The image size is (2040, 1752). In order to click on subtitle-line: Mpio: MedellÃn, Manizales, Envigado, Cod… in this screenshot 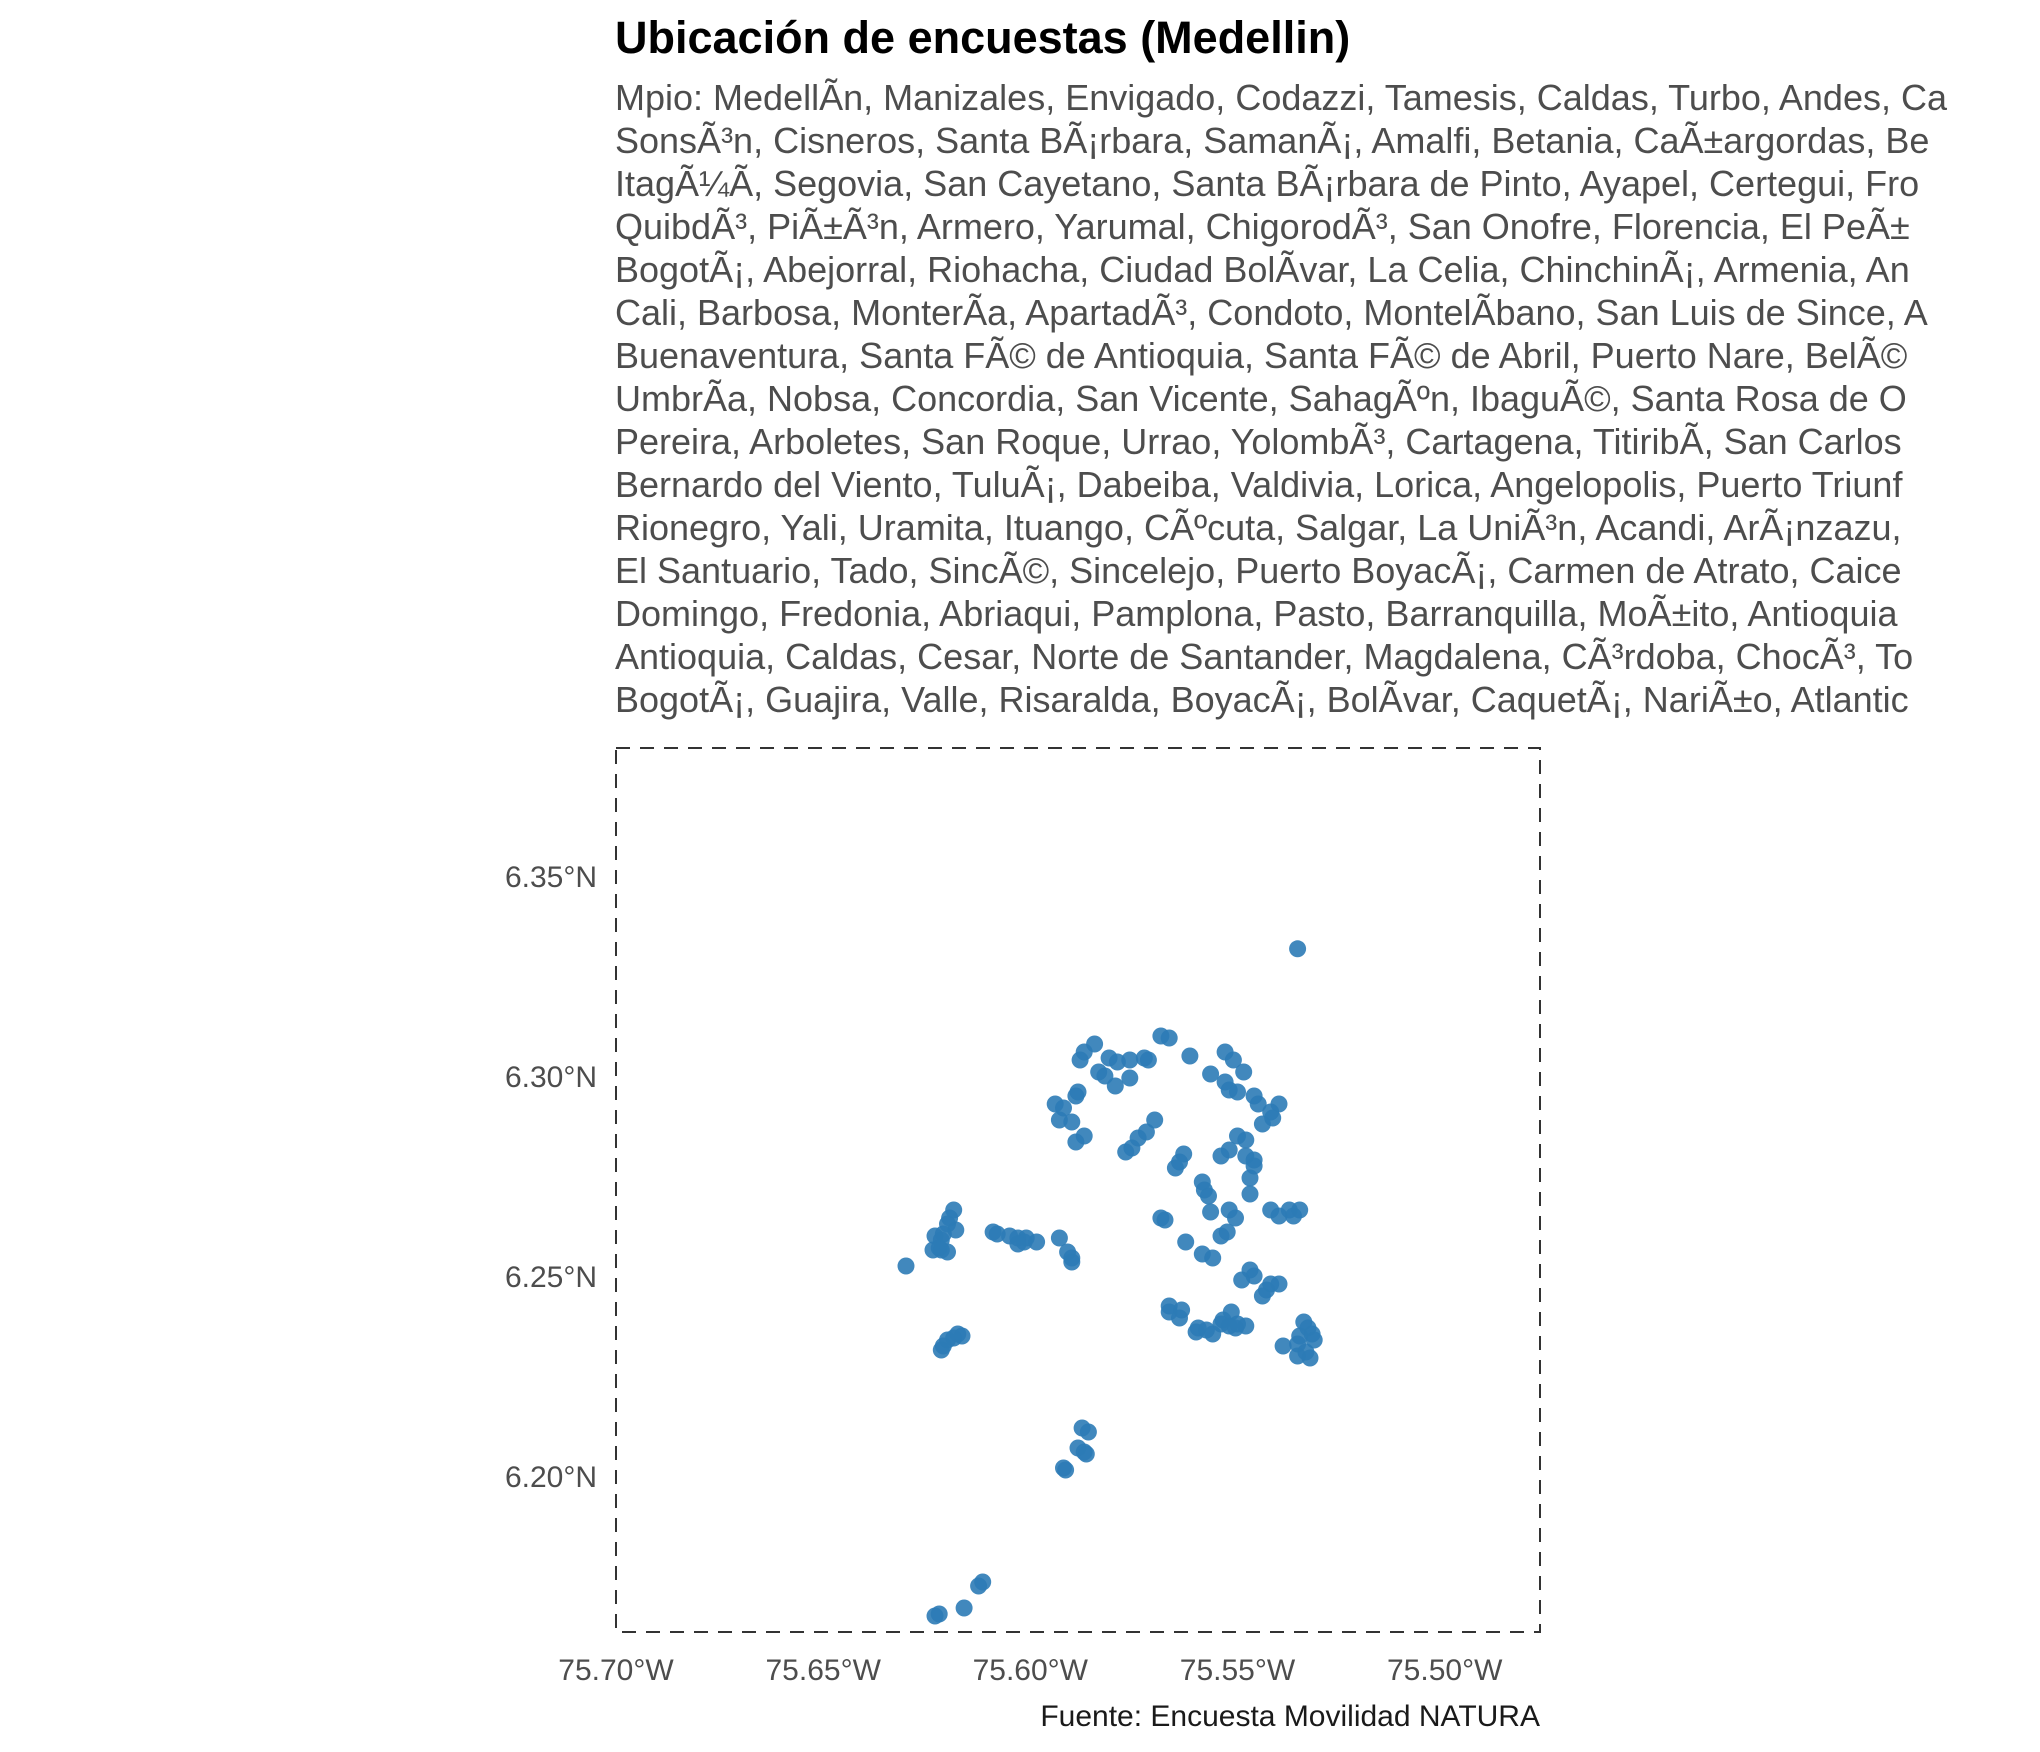, I will do `click(1281, 97)`.